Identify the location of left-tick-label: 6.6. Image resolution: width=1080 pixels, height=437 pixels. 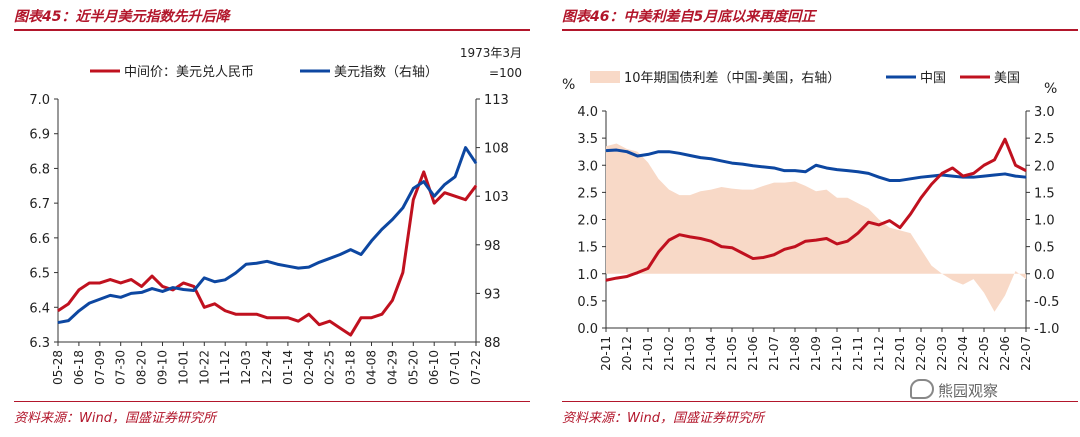
(39, 239).